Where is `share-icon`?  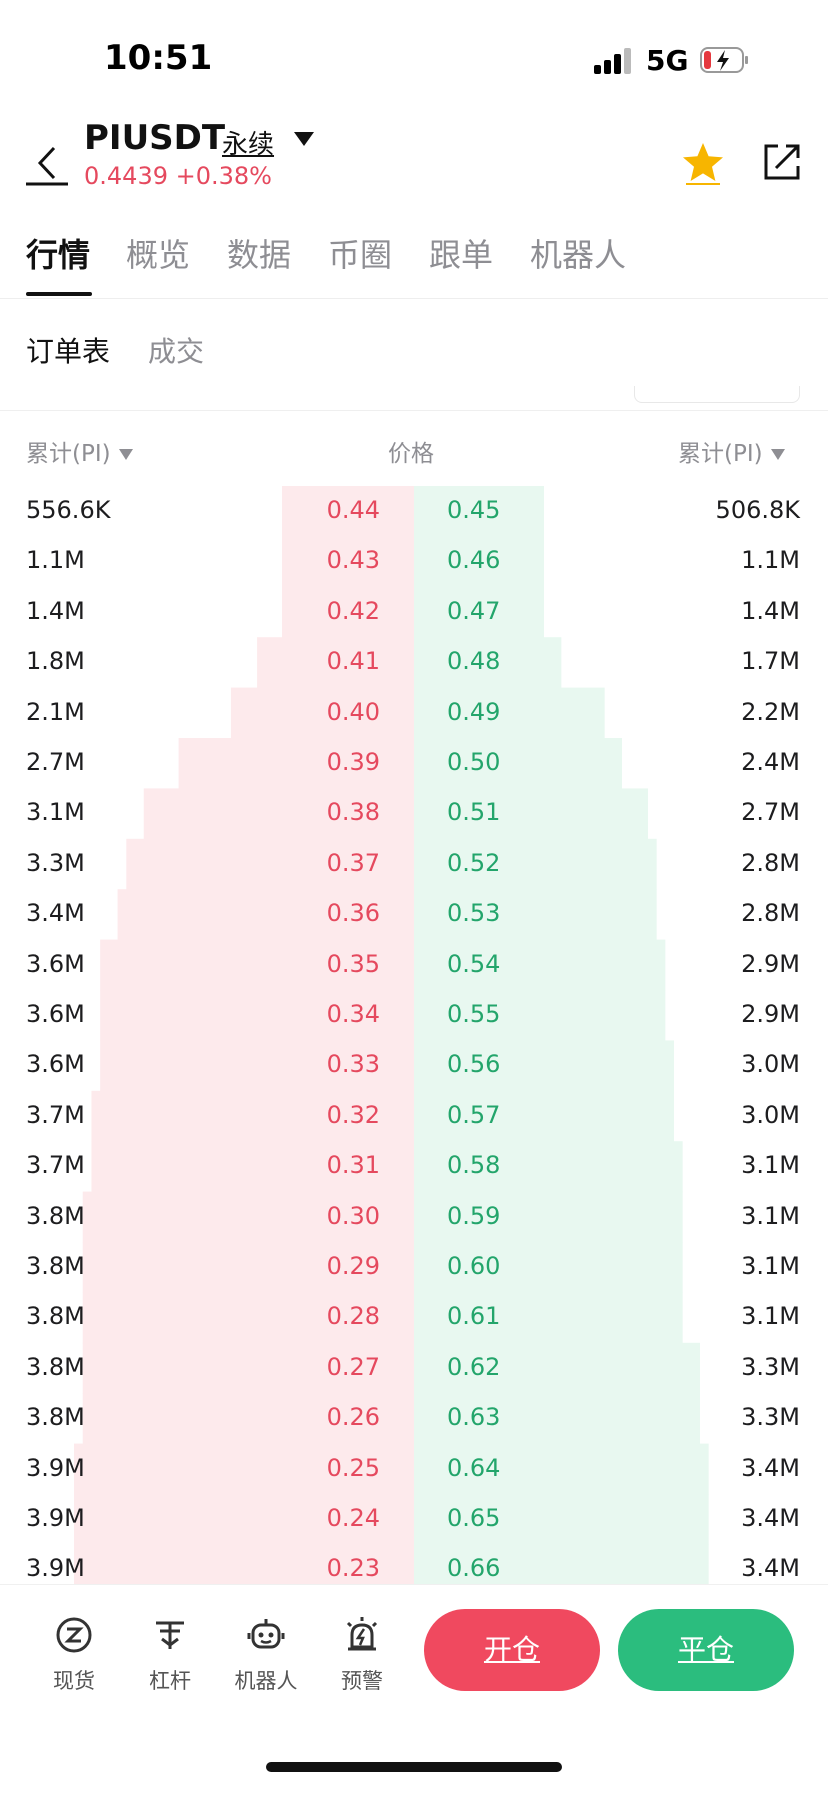
share-icon is located at coordinates (782, 162).